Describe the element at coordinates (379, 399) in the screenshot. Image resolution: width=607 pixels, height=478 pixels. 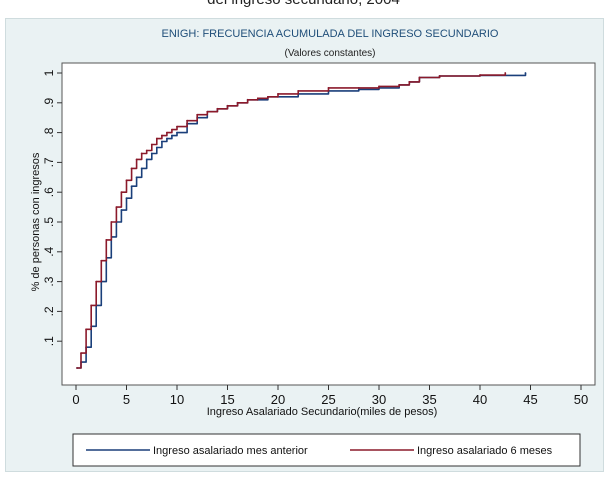
I see `x-tick-label: 30` at that location.